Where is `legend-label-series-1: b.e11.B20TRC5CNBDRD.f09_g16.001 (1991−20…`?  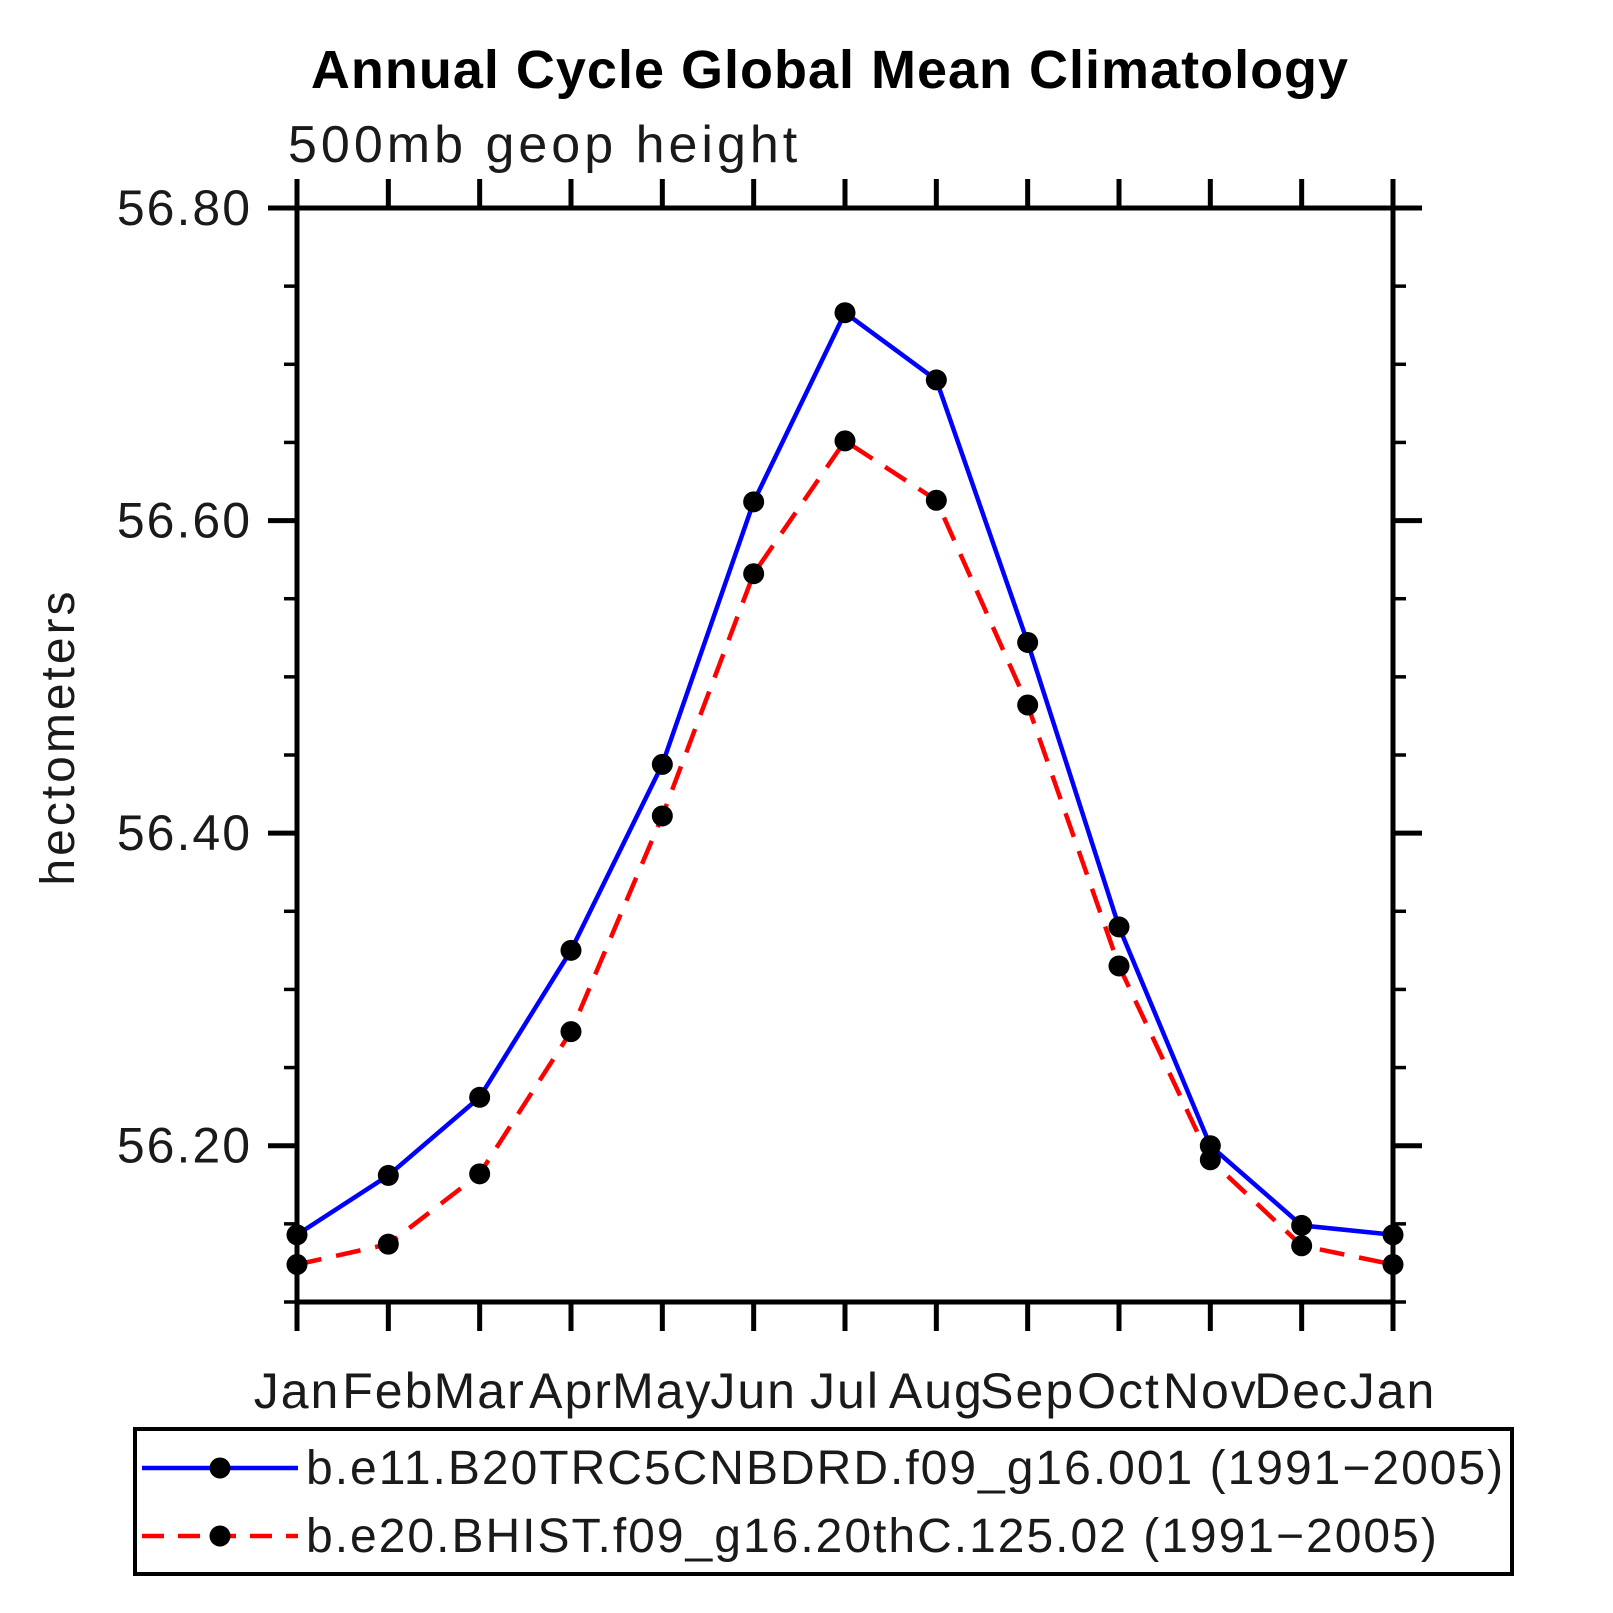
legend-label-series-1: b.e11.B20TRC5CNBDRD.f09_g16.001 (1991−20… is located at coordinates (905, 1468).